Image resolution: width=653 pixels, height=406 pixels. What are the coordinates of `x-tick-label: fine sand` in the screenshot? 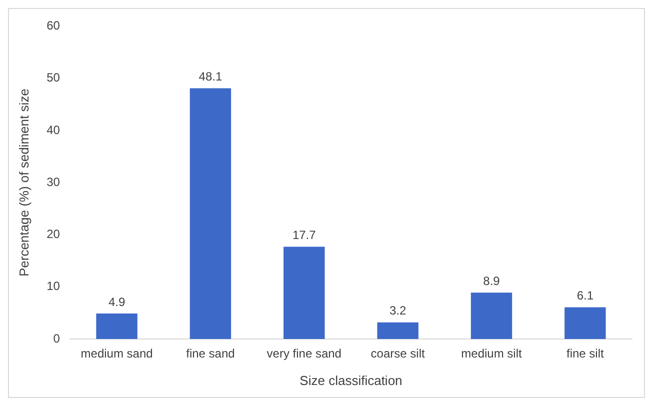 It's located at (210, 353).